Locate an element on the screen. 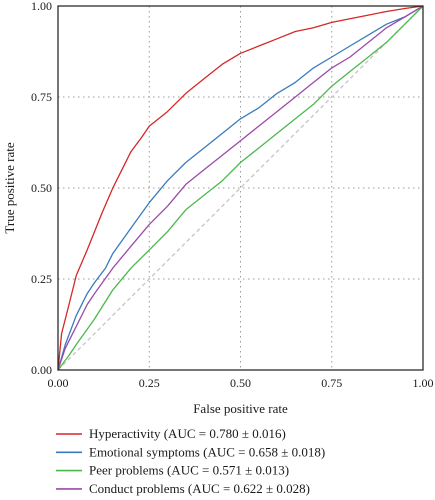  x-axis-title: False positive rate is located at coordinates (240, 408).